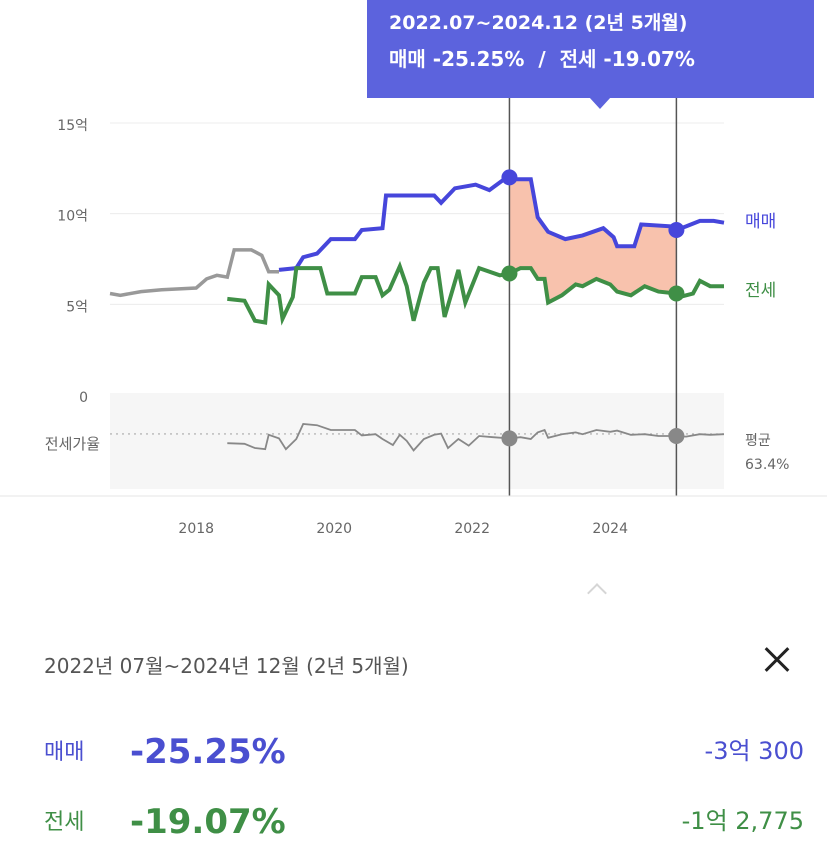  Describe the element at coordinates (334, 529) in the screenshot. I see `x-tick-label: 2020` at that location.